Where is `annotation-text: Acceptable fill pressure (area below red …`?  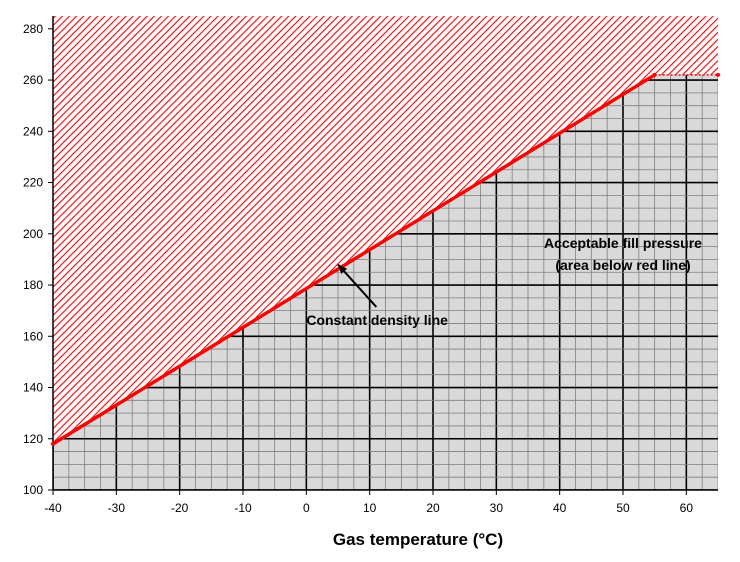 annotation-text: Acceptable fill pressure (area below red … is located at coordinates (623, 254).